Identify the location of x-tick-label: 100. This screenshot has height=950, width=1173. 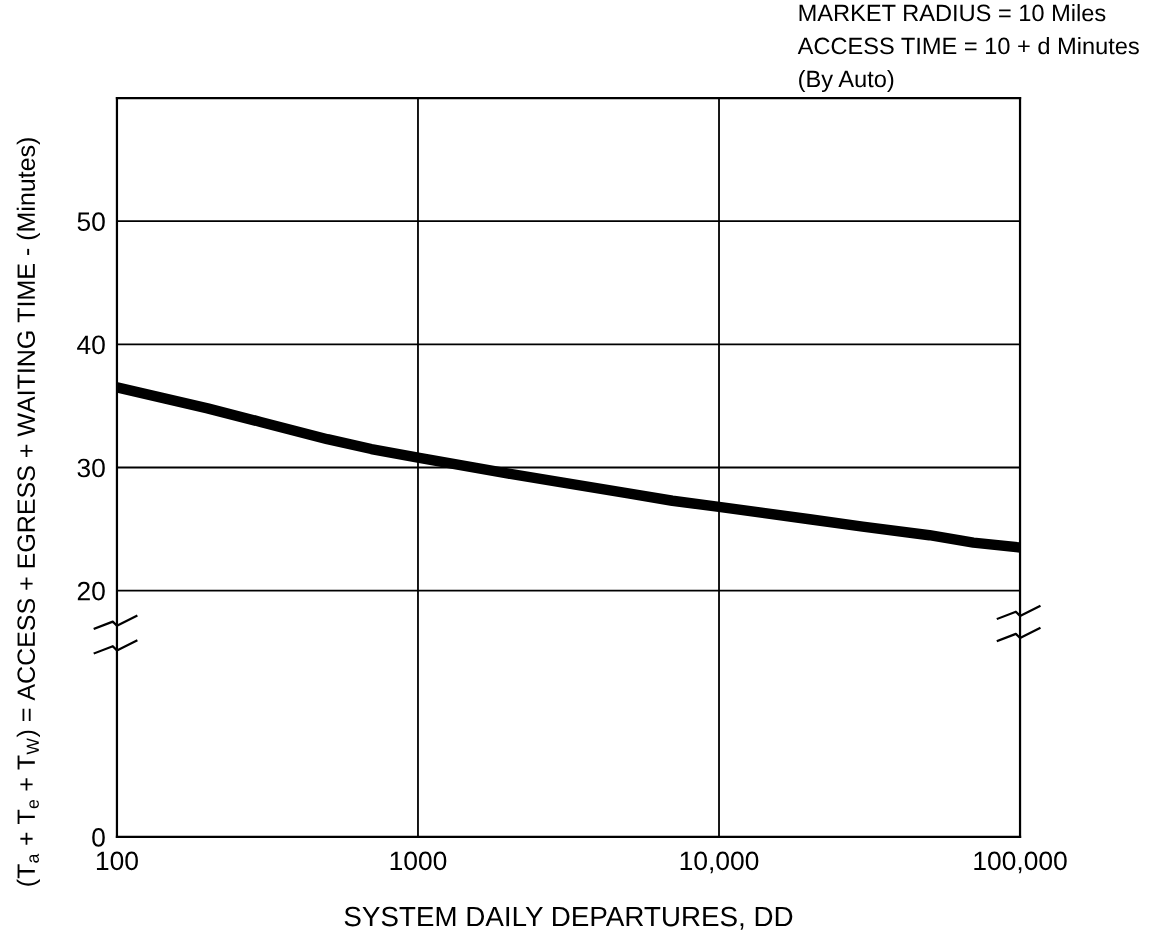
(117, 861).